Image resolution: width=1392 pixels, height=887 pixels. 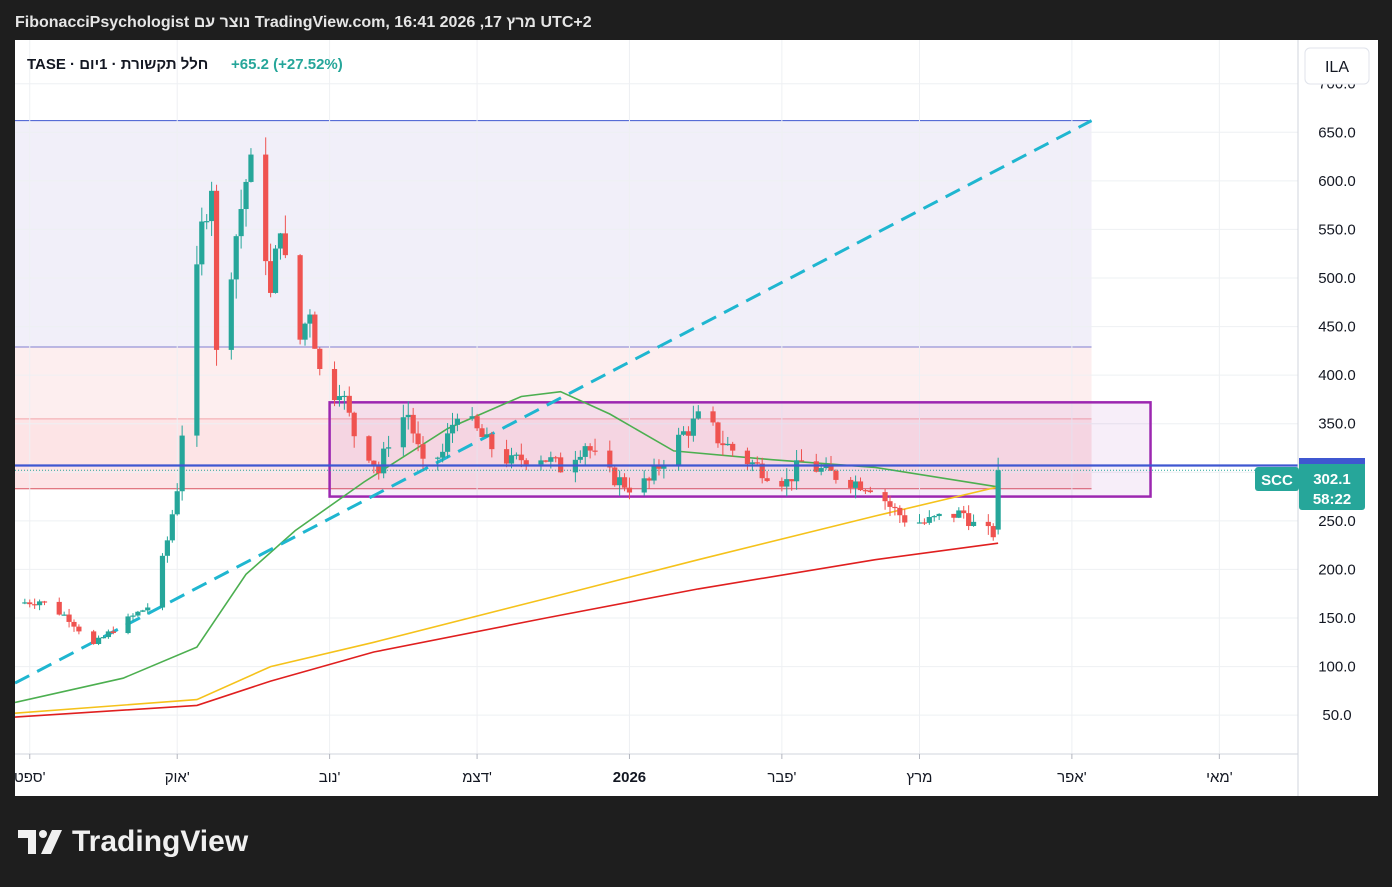 What do you see at coordinates (1337, 521) in the screenshot?
I see `price-tick-label: 250.0` at bounding box center [1337, 521].